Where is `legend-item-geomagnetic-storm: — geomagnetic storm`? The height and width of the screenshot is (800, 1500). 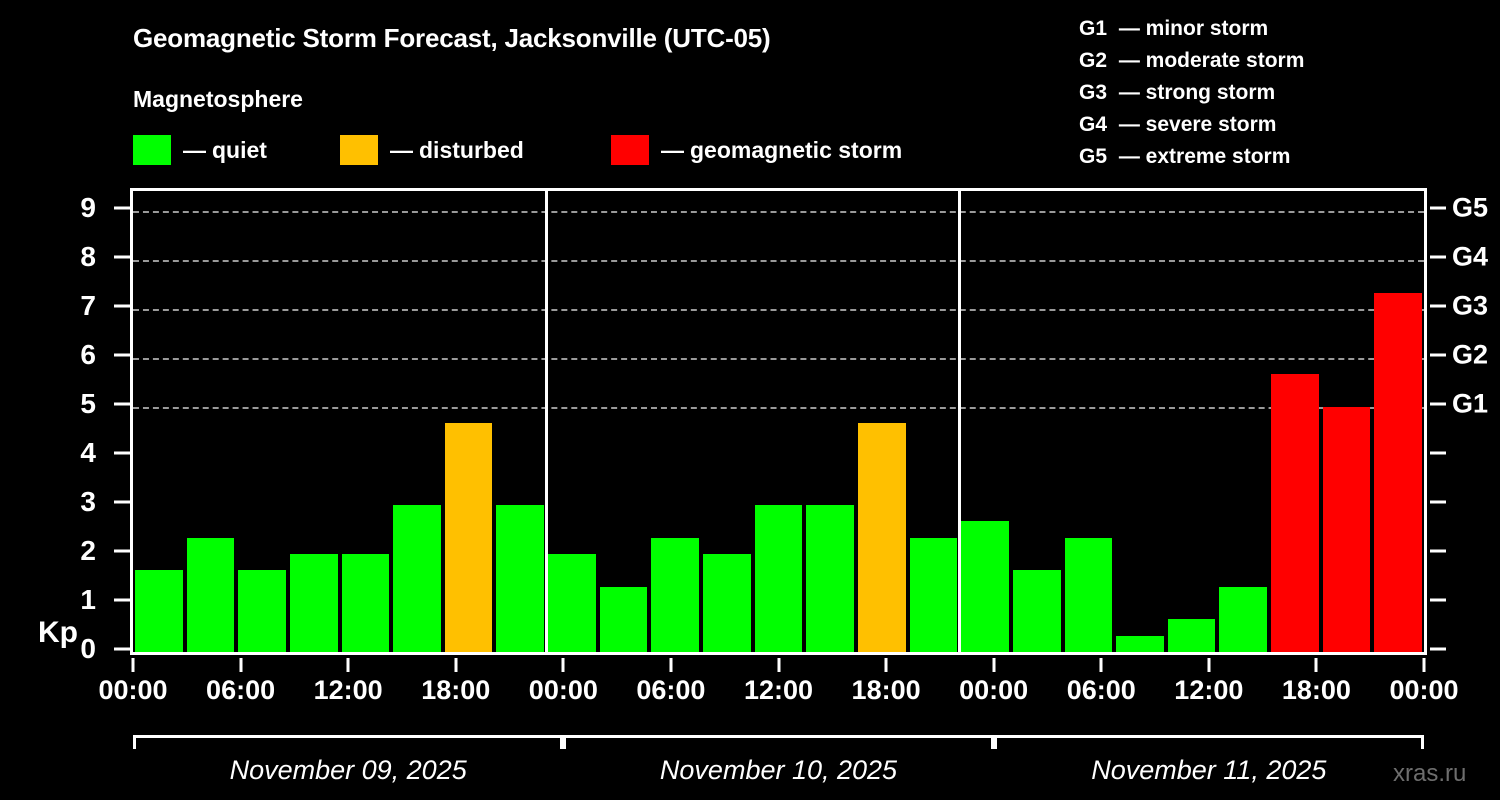
legend-item-geomagnetic-storm: — geomagnetic storm is located at coordinates (756, 150).